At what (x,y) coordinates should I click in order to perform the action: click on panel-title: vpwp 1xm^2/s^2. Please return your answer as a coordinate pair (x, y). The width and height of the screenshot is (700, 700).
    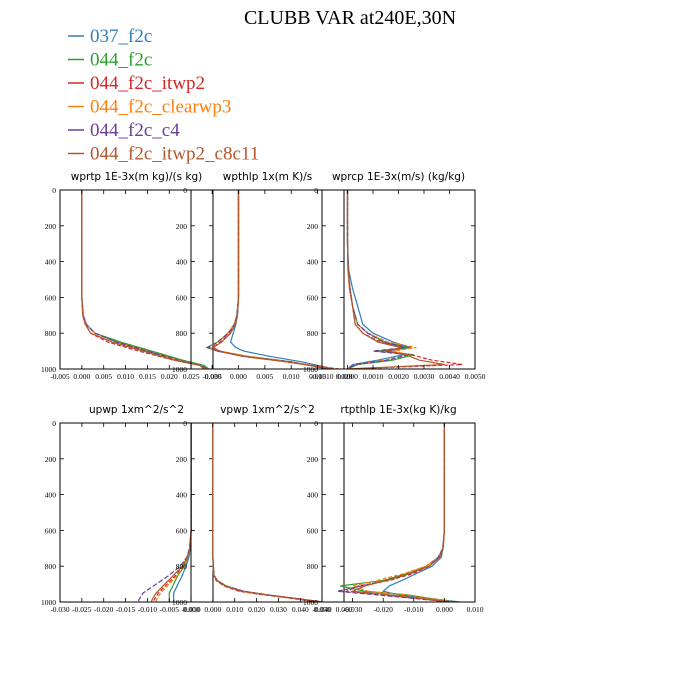
    Looking at the image, I should click on (267, 410).